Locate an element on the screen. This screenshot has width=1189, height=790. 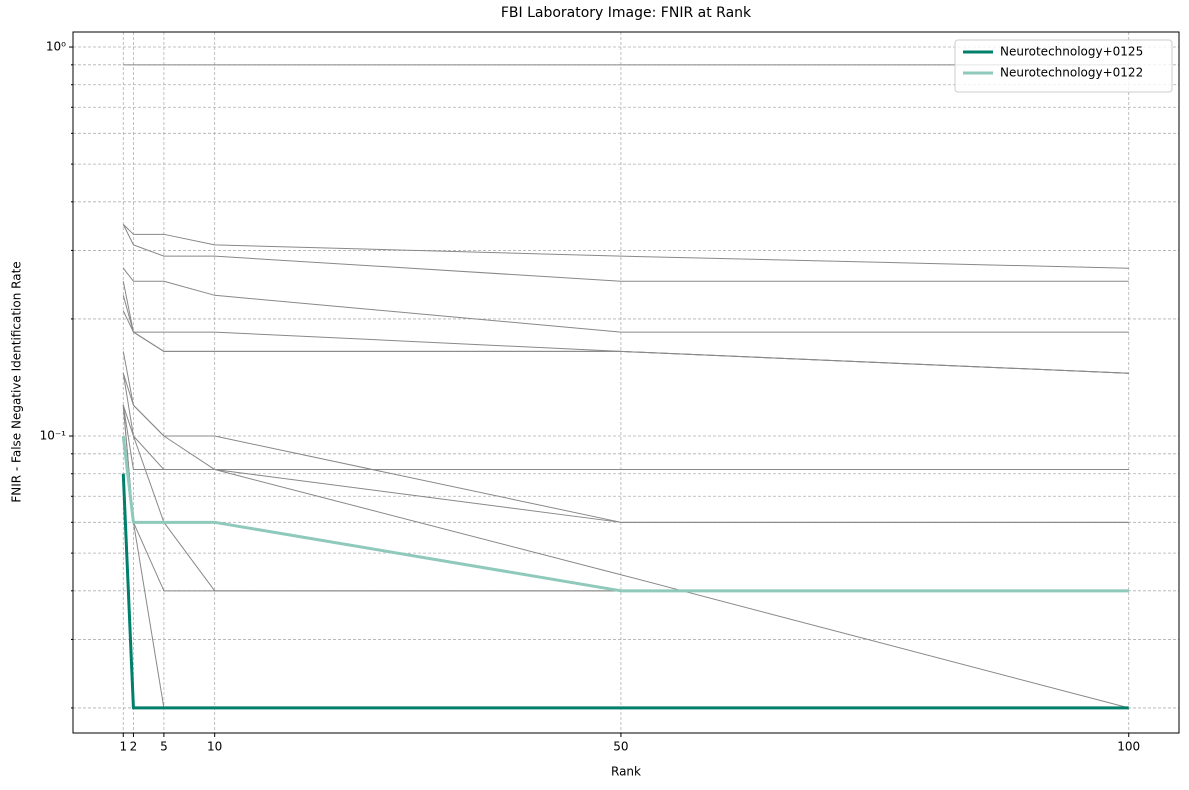
legend-box is located at coordinates (1063, 66).